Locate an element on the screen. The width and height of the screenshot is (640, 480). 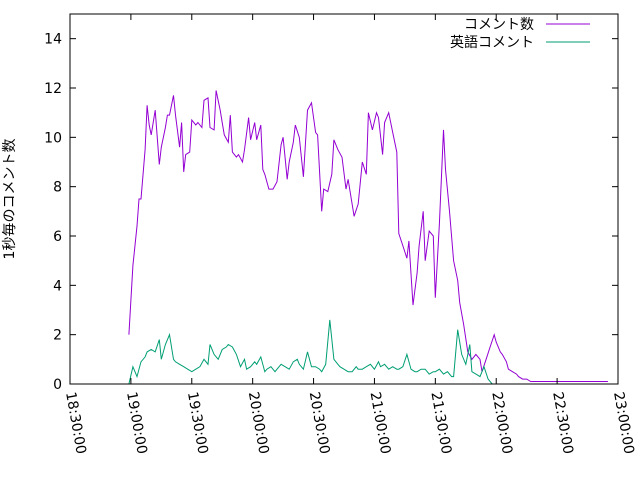
x-tick-label: 22:00:00 is located at coordinates (501, 423).